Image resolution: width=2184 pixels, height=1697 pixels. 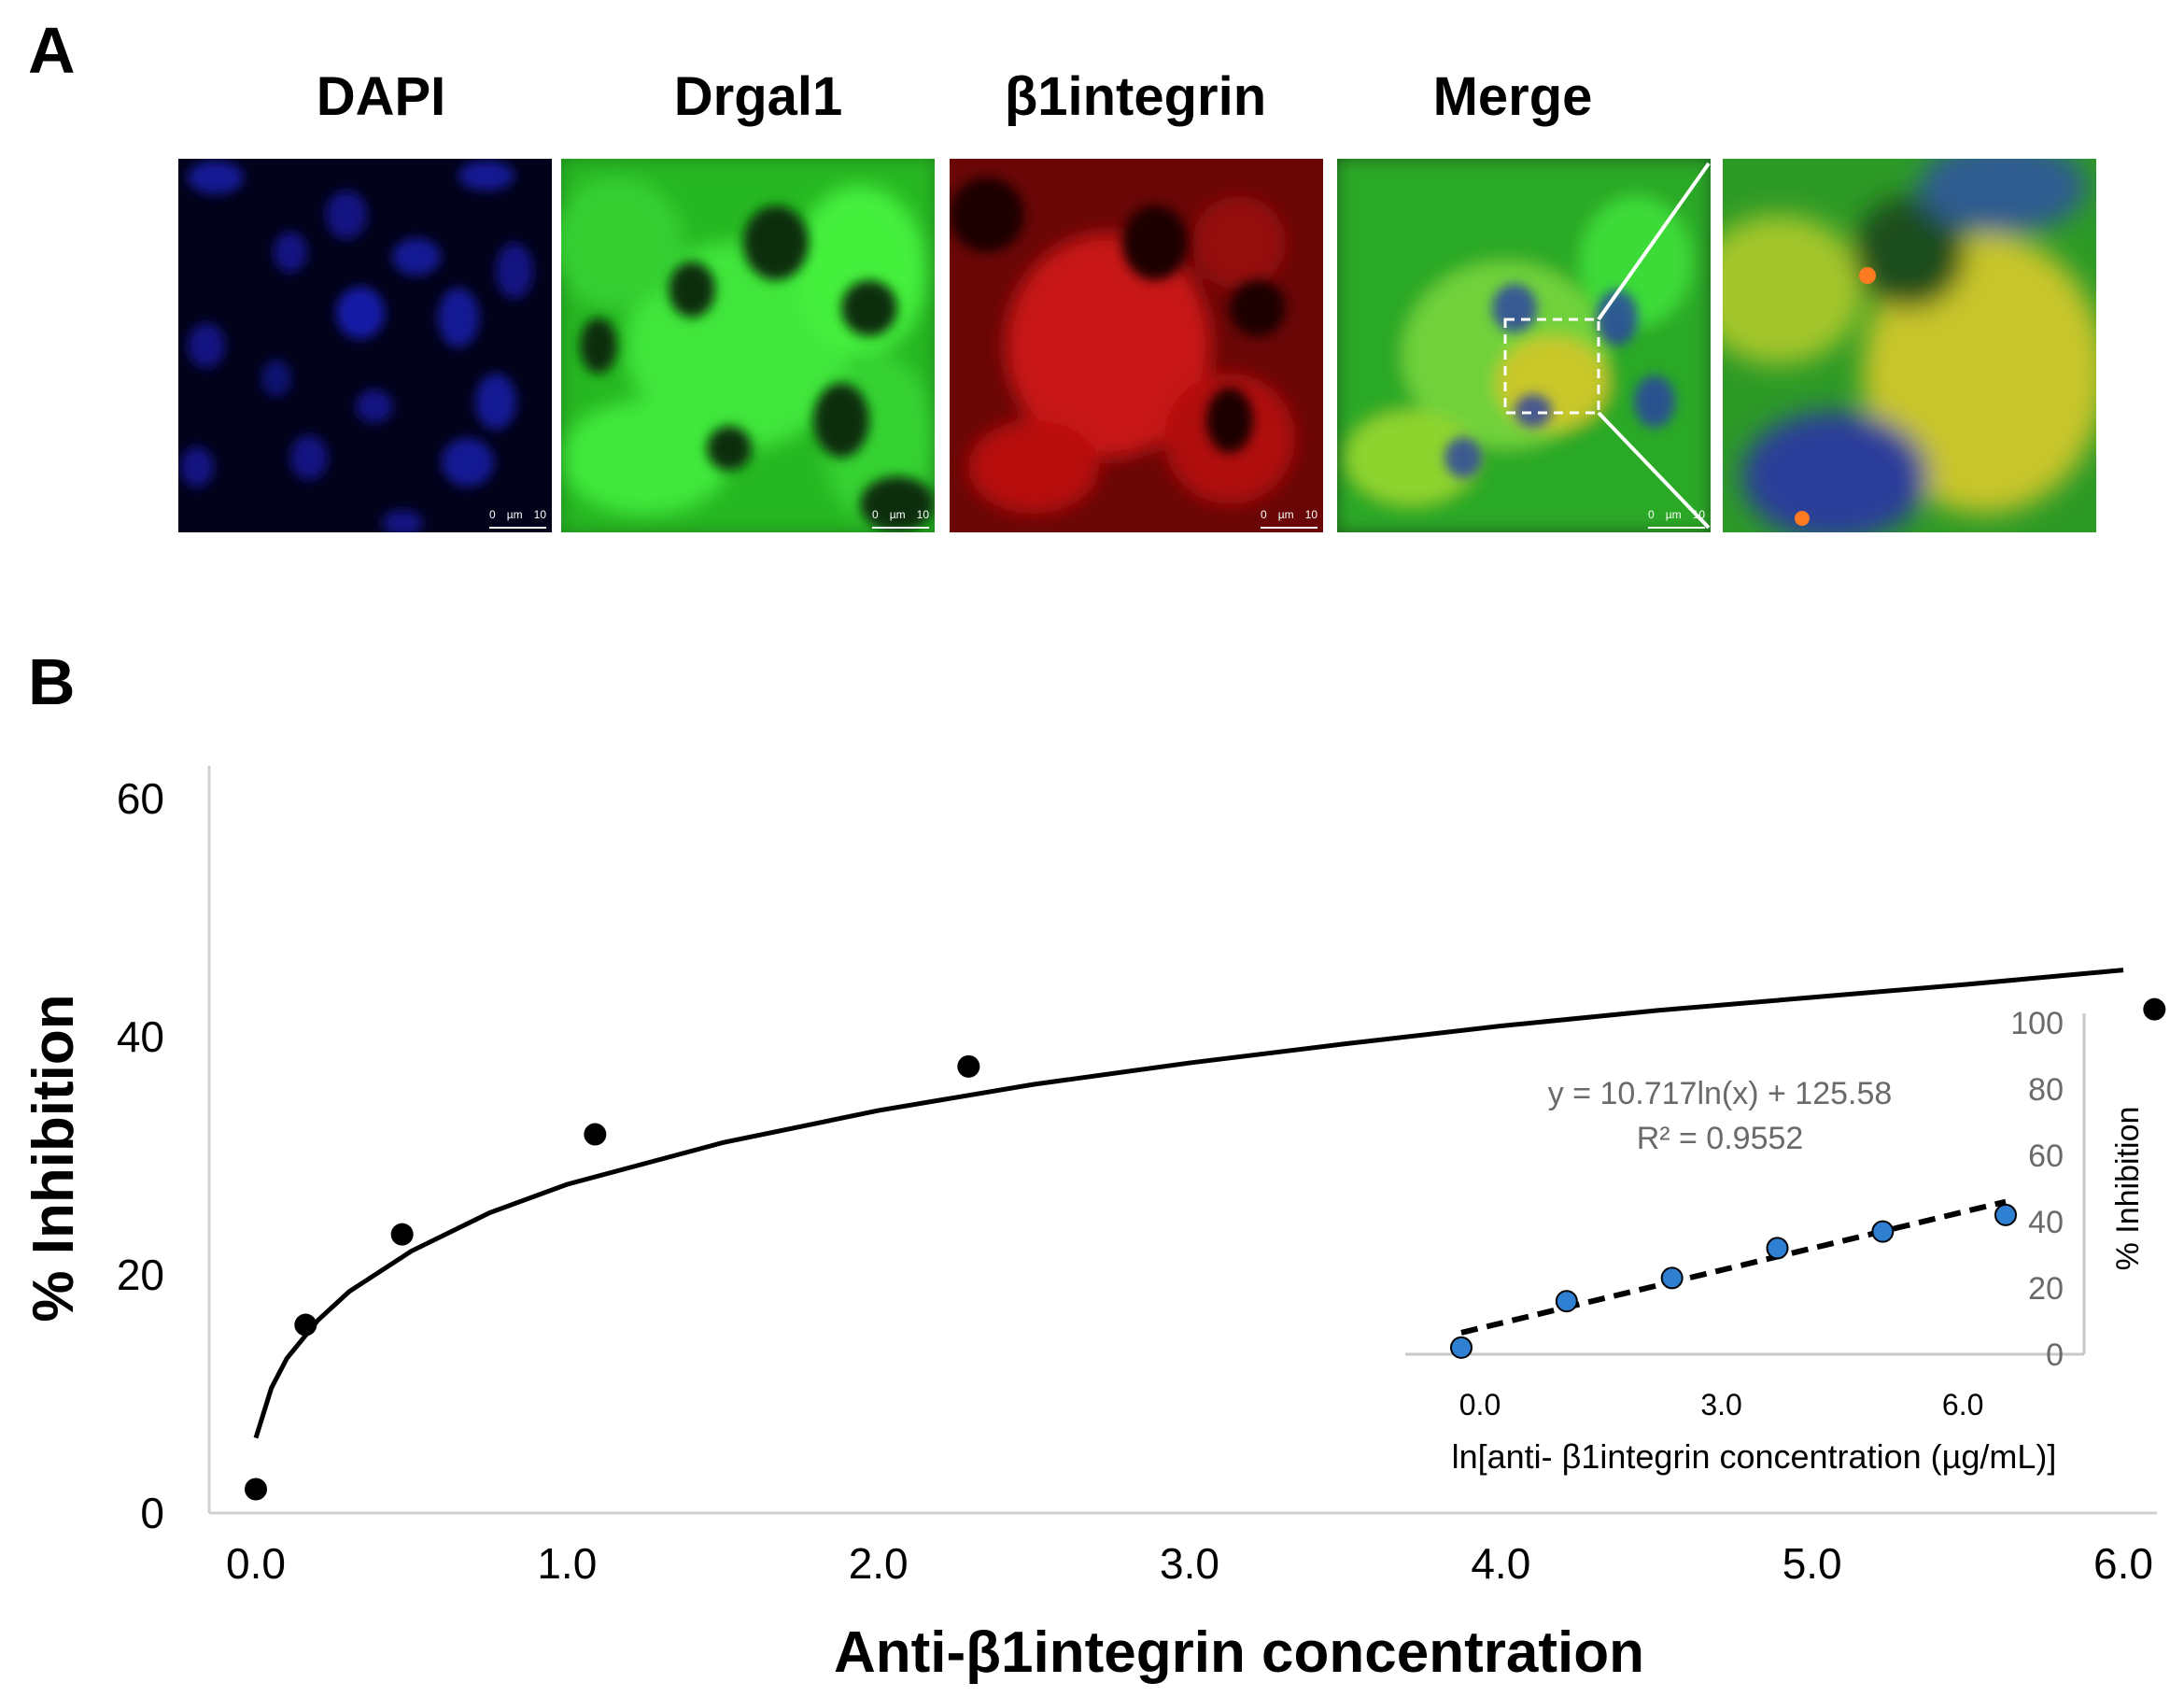 What do you see at coordinates (1812, 1564) in the screenshot?
I see `x-tick-label: 5.0` at bounding box center [1812, 1564].